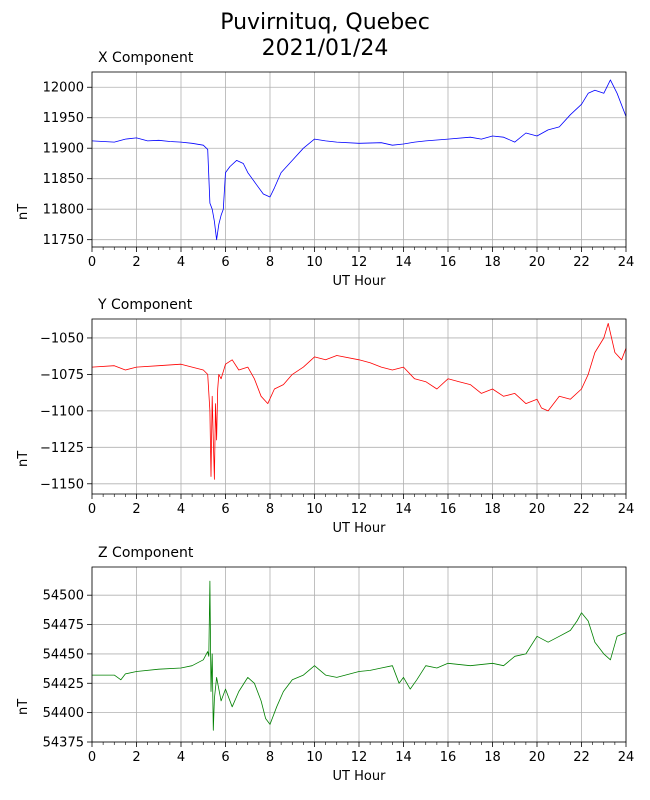 This screenshot has height=800, width=650. What do you see at coordinates (63, 743) in the screenshot?
I see `y-tick-label: 54375` at bounding box center [63, 743].